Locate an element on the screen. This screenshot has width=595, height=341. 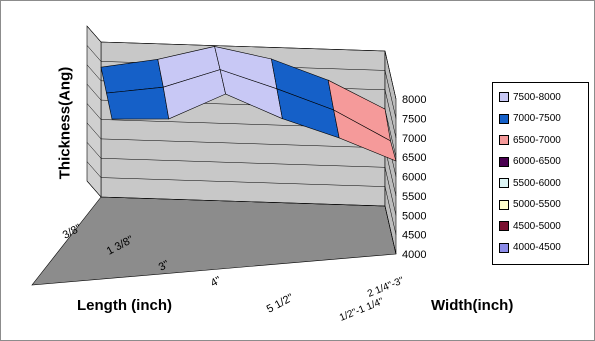
legend-label: 4000-4500 is located at coordinates (537, 247).